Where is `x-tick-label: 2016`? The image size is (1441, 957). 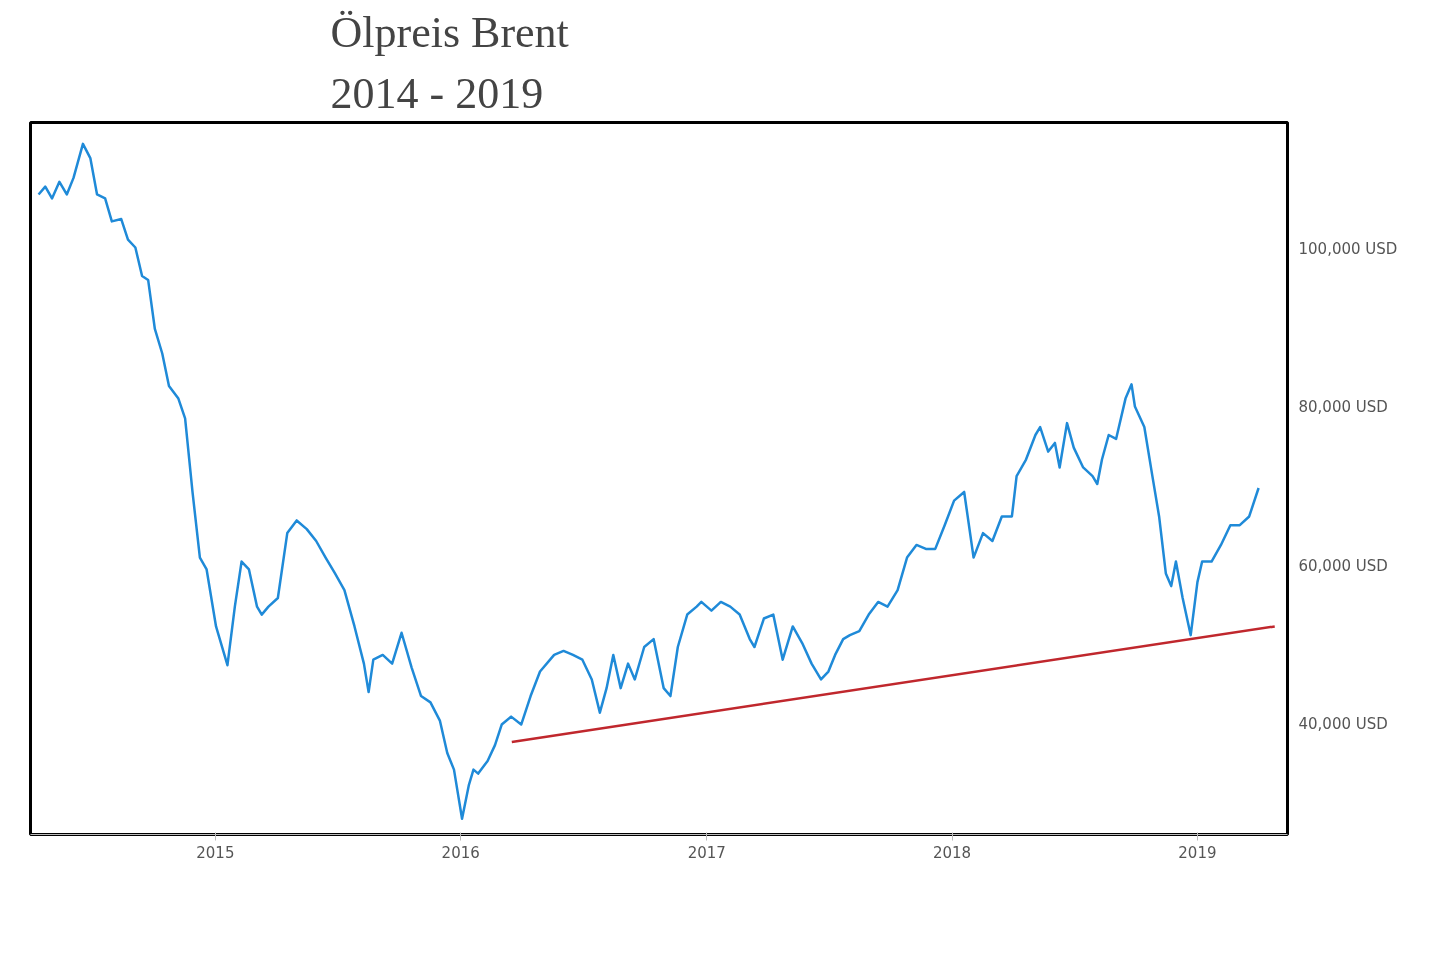
x-tick-label: 2016 is located at coordinates (460, 852).